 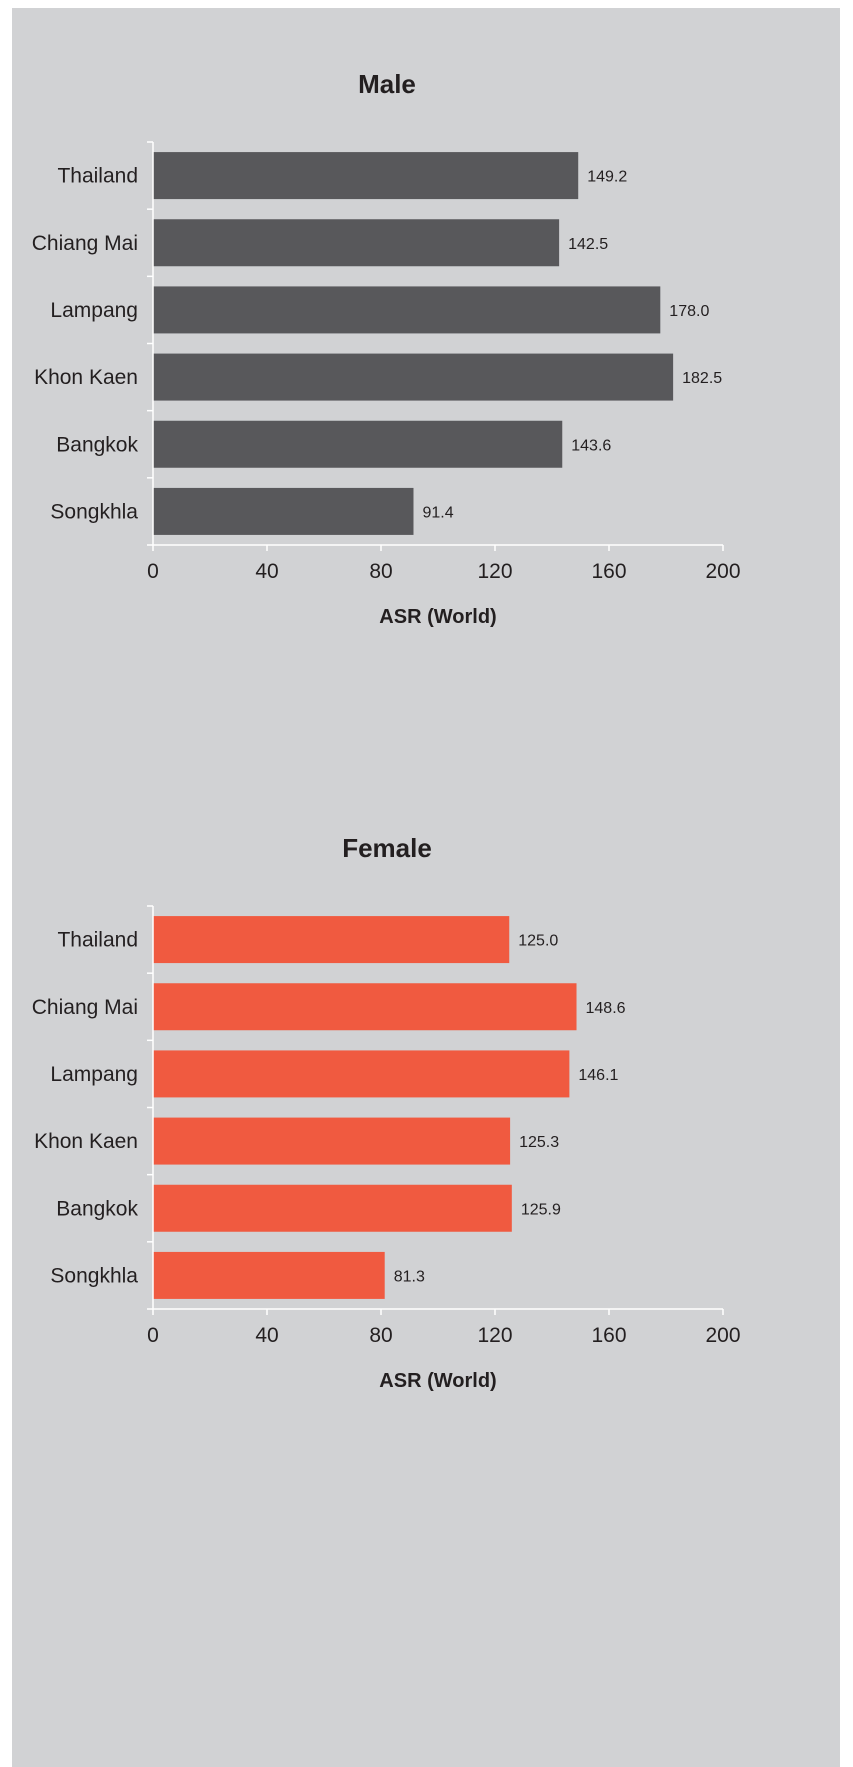 What do you see at coordinates (538, 941) in the screenshot?
I see `value-label: 125.0` at bounding box center [538, 941].